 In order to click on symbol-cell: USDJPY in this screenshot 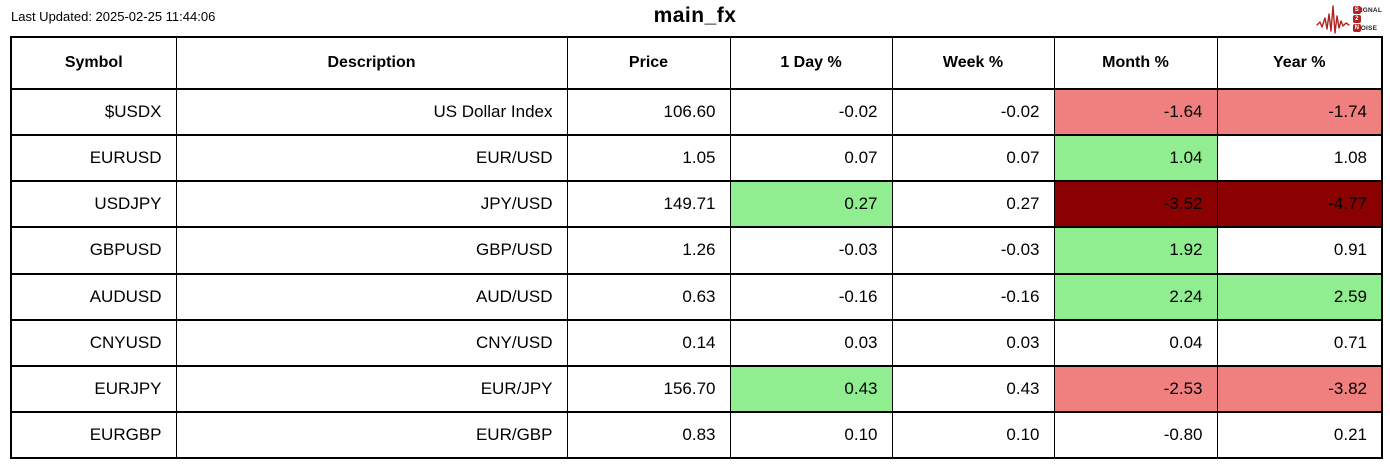, I will do `click(93, 204)`.